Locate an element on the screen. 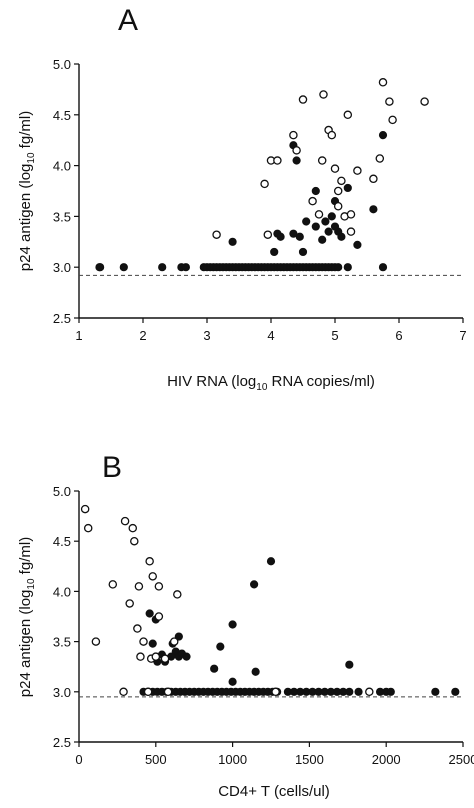 The height and width of the screenshot is (808, 474). x-tick-label: 1000 is located at coordinates (232, 759).